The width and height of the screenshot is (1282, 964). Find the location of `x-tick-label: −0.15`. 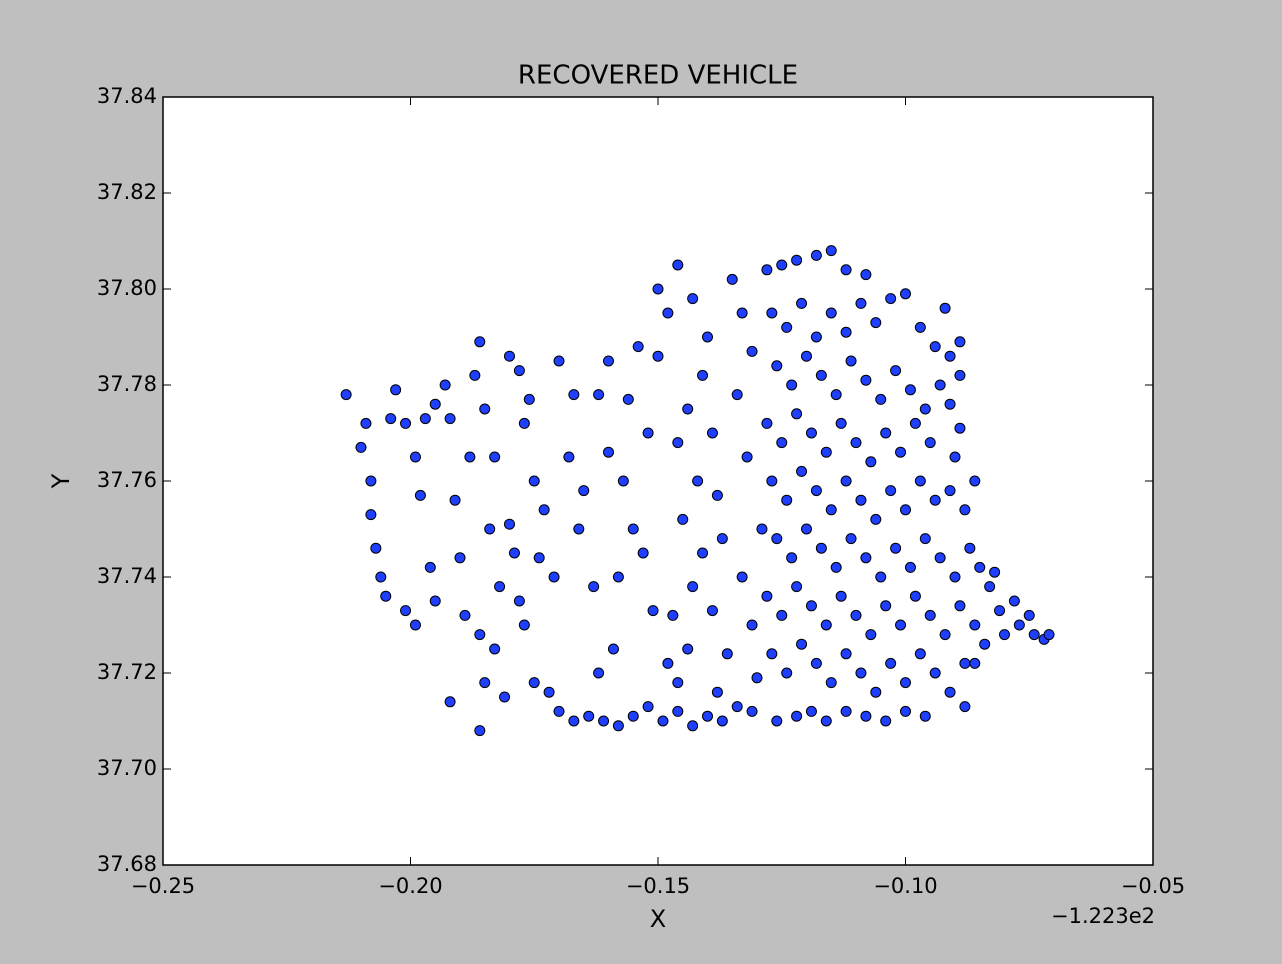

x-tick-label: −0.15 is located at coordinates (658, 886).